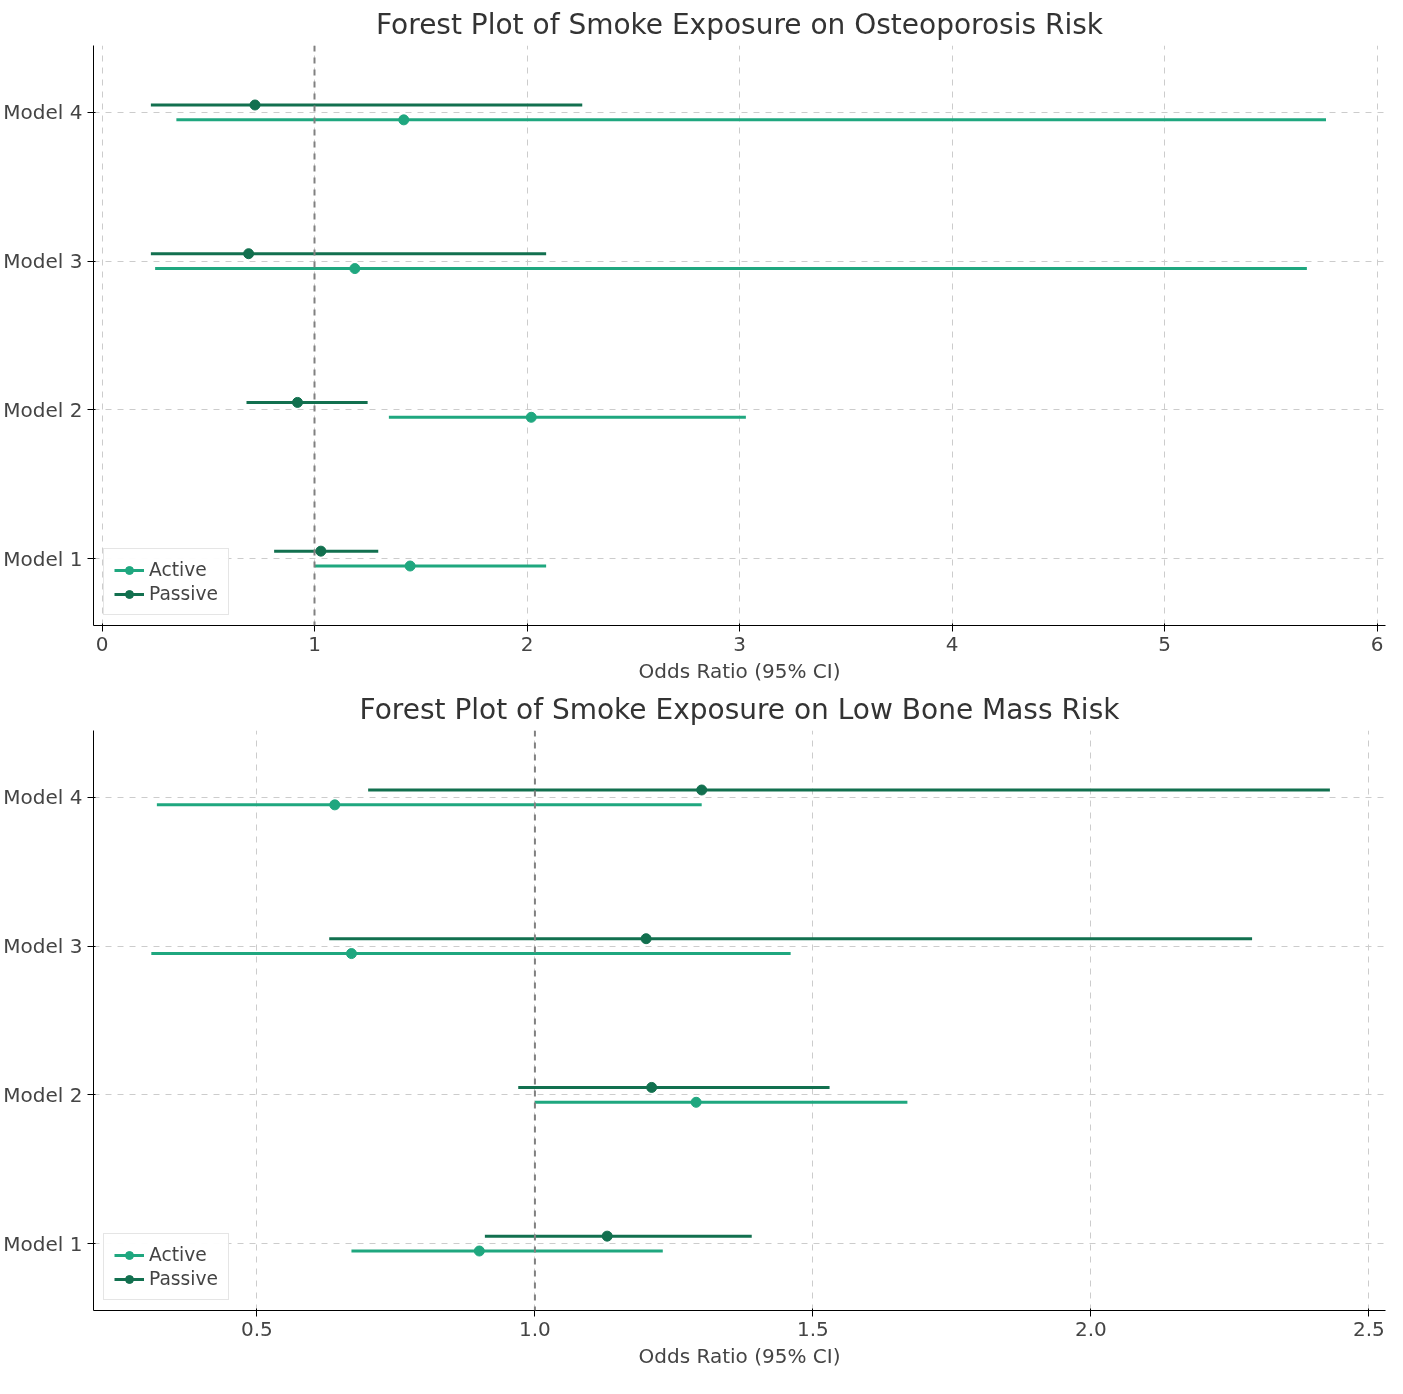 This screenshot has width=1403, height=1394. What do you see at coordinates (1090, 1328) in the screenshot?
I see `x-tick-label: 2.0` at bounding box center [1090, 1328].